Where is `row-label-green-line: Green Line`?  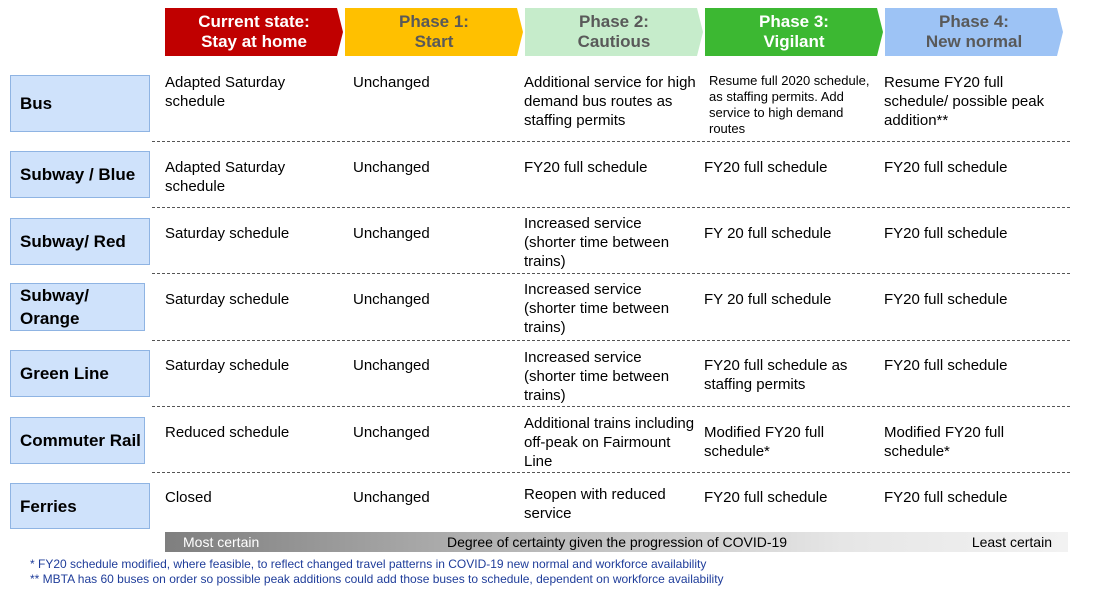 row-label-green-line: Green Line is located at coordinates (80, 373).